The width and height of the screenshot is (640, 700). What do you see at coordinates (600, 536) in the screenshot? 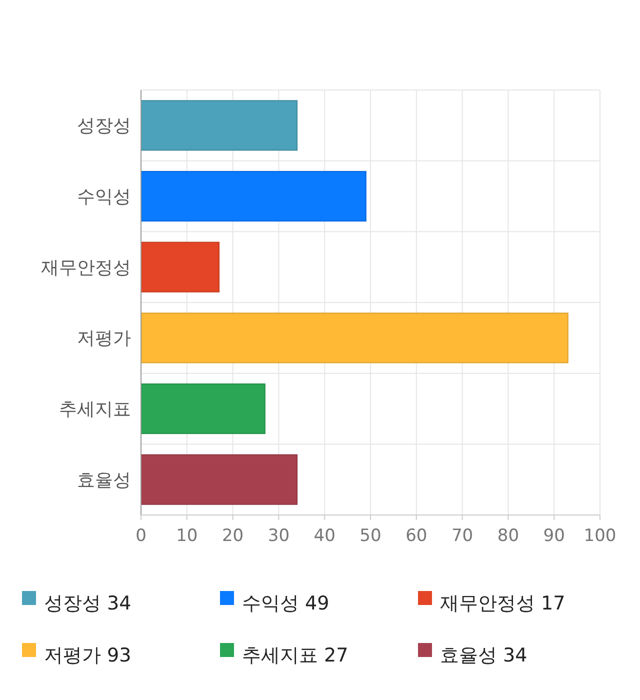
I see `x-tick-label: 100` at bounding box center [600, 536].